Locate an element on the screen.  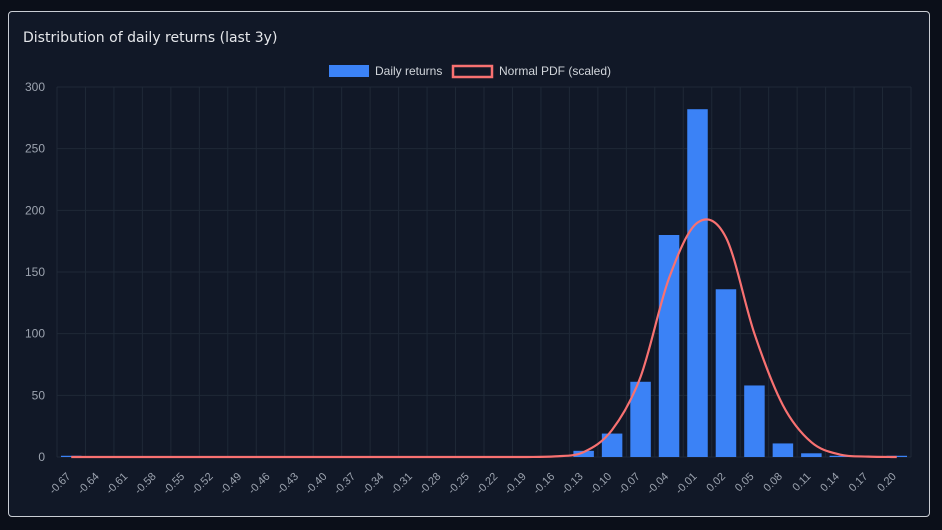
x-tick-label: -0.49 is located at coordinates (231, 484).